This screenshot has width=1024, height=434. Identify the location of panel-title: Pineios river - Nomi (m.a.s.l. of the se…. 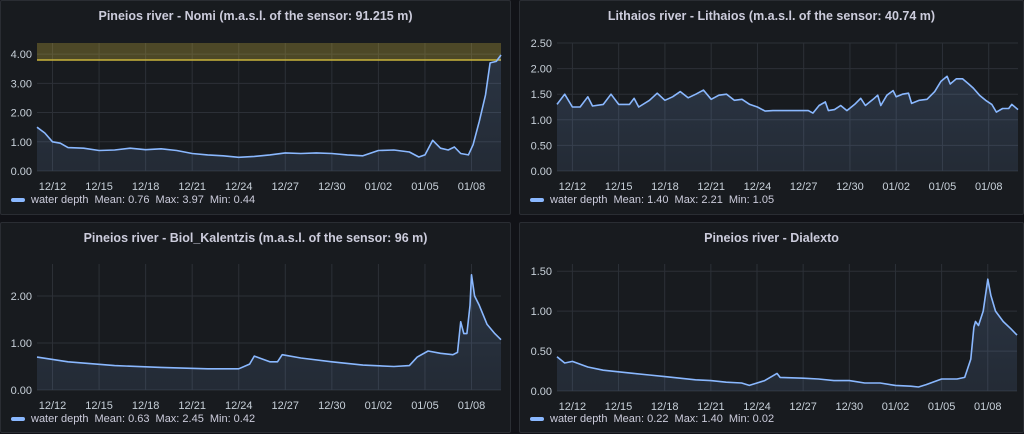
(255, 16).